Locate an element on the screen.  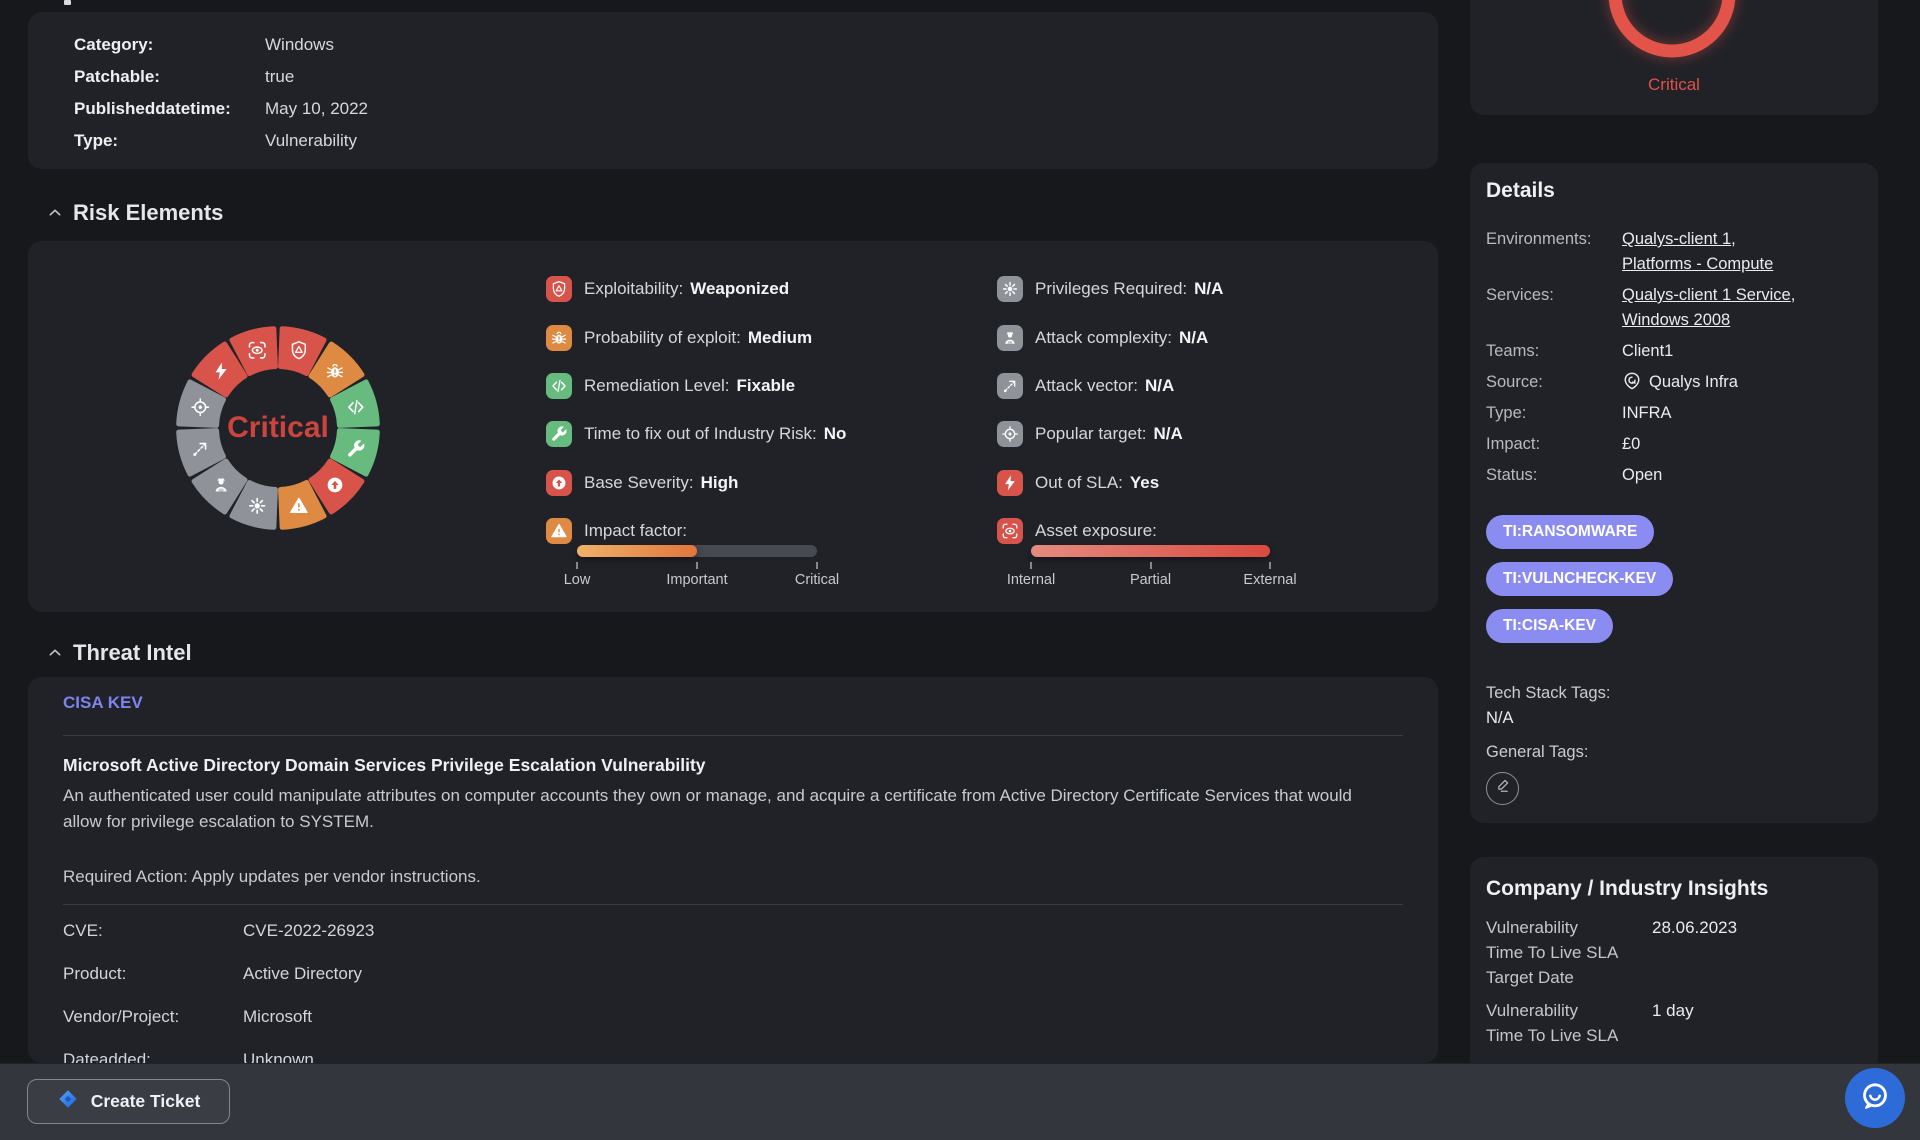
risk-factor-row: Attack vector: N/A is located at coordinates (1110, 386).